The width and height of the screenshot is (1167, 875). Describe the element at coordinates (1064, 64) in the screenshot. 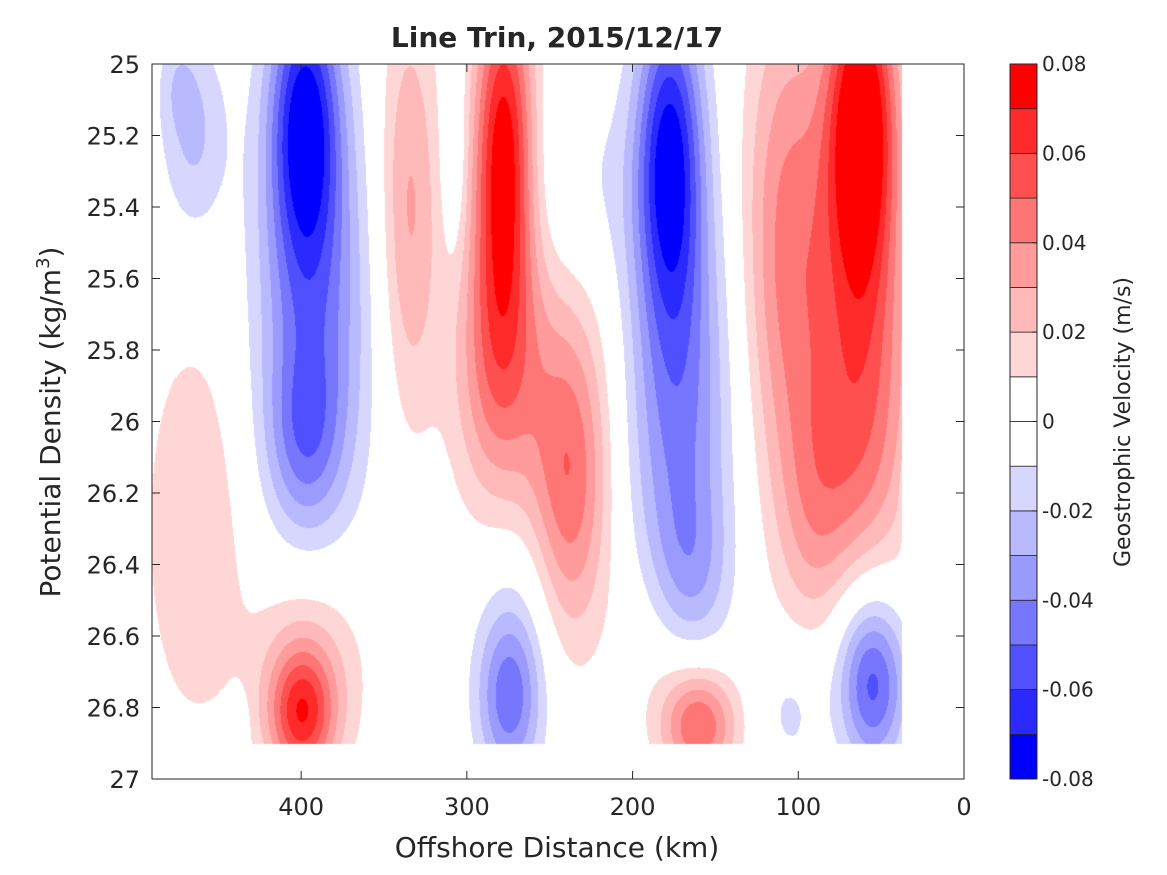

I see `colorbar-tick-label: 0.08` at that location.